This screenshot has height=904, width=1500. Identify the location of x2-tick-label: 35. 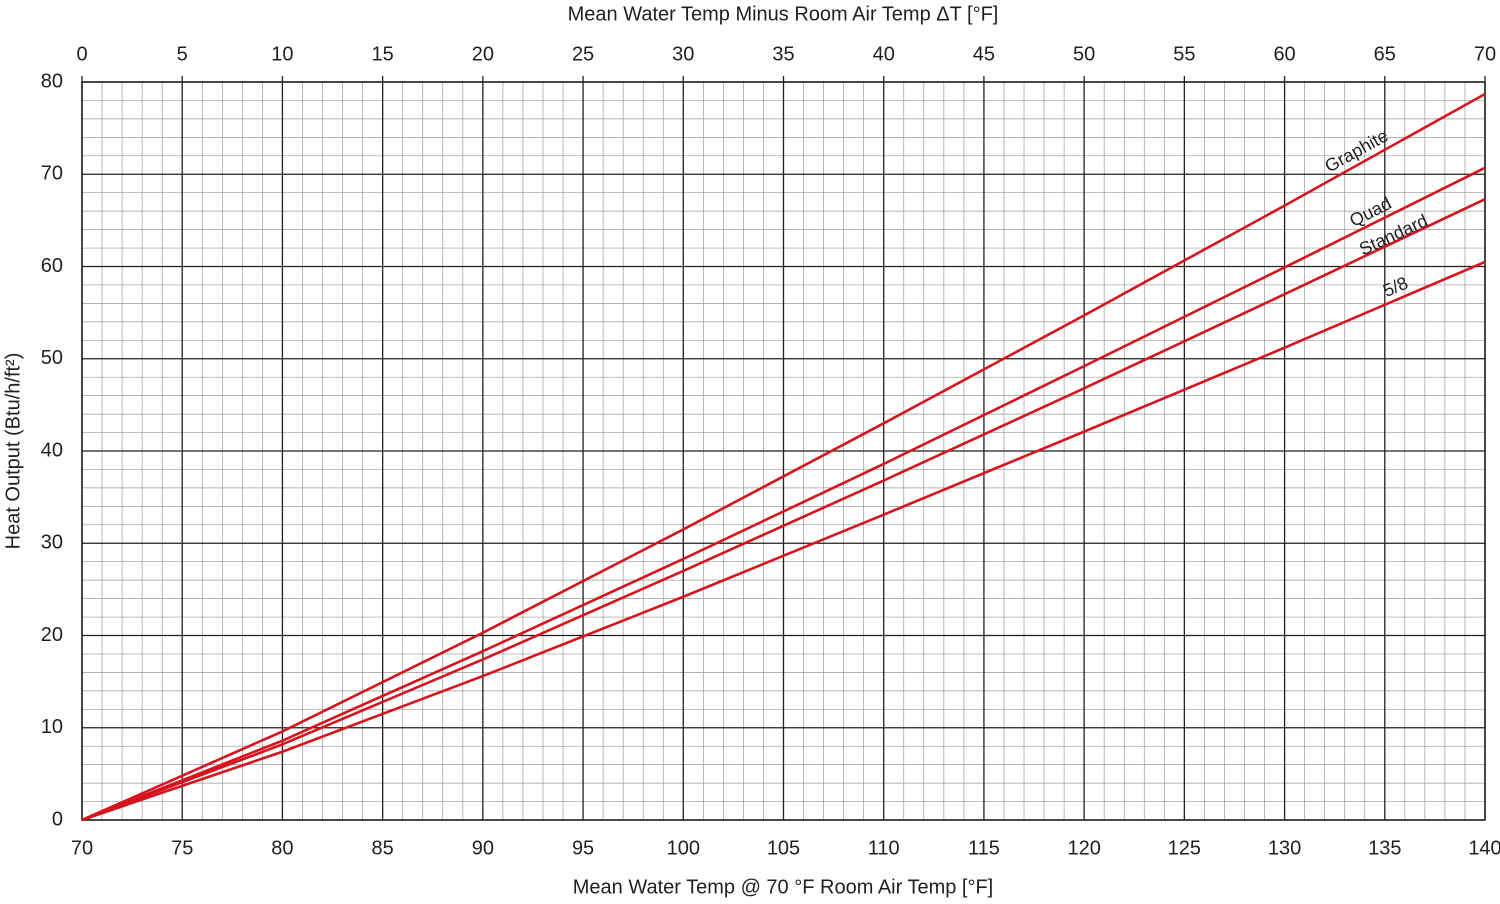
(783, 54).